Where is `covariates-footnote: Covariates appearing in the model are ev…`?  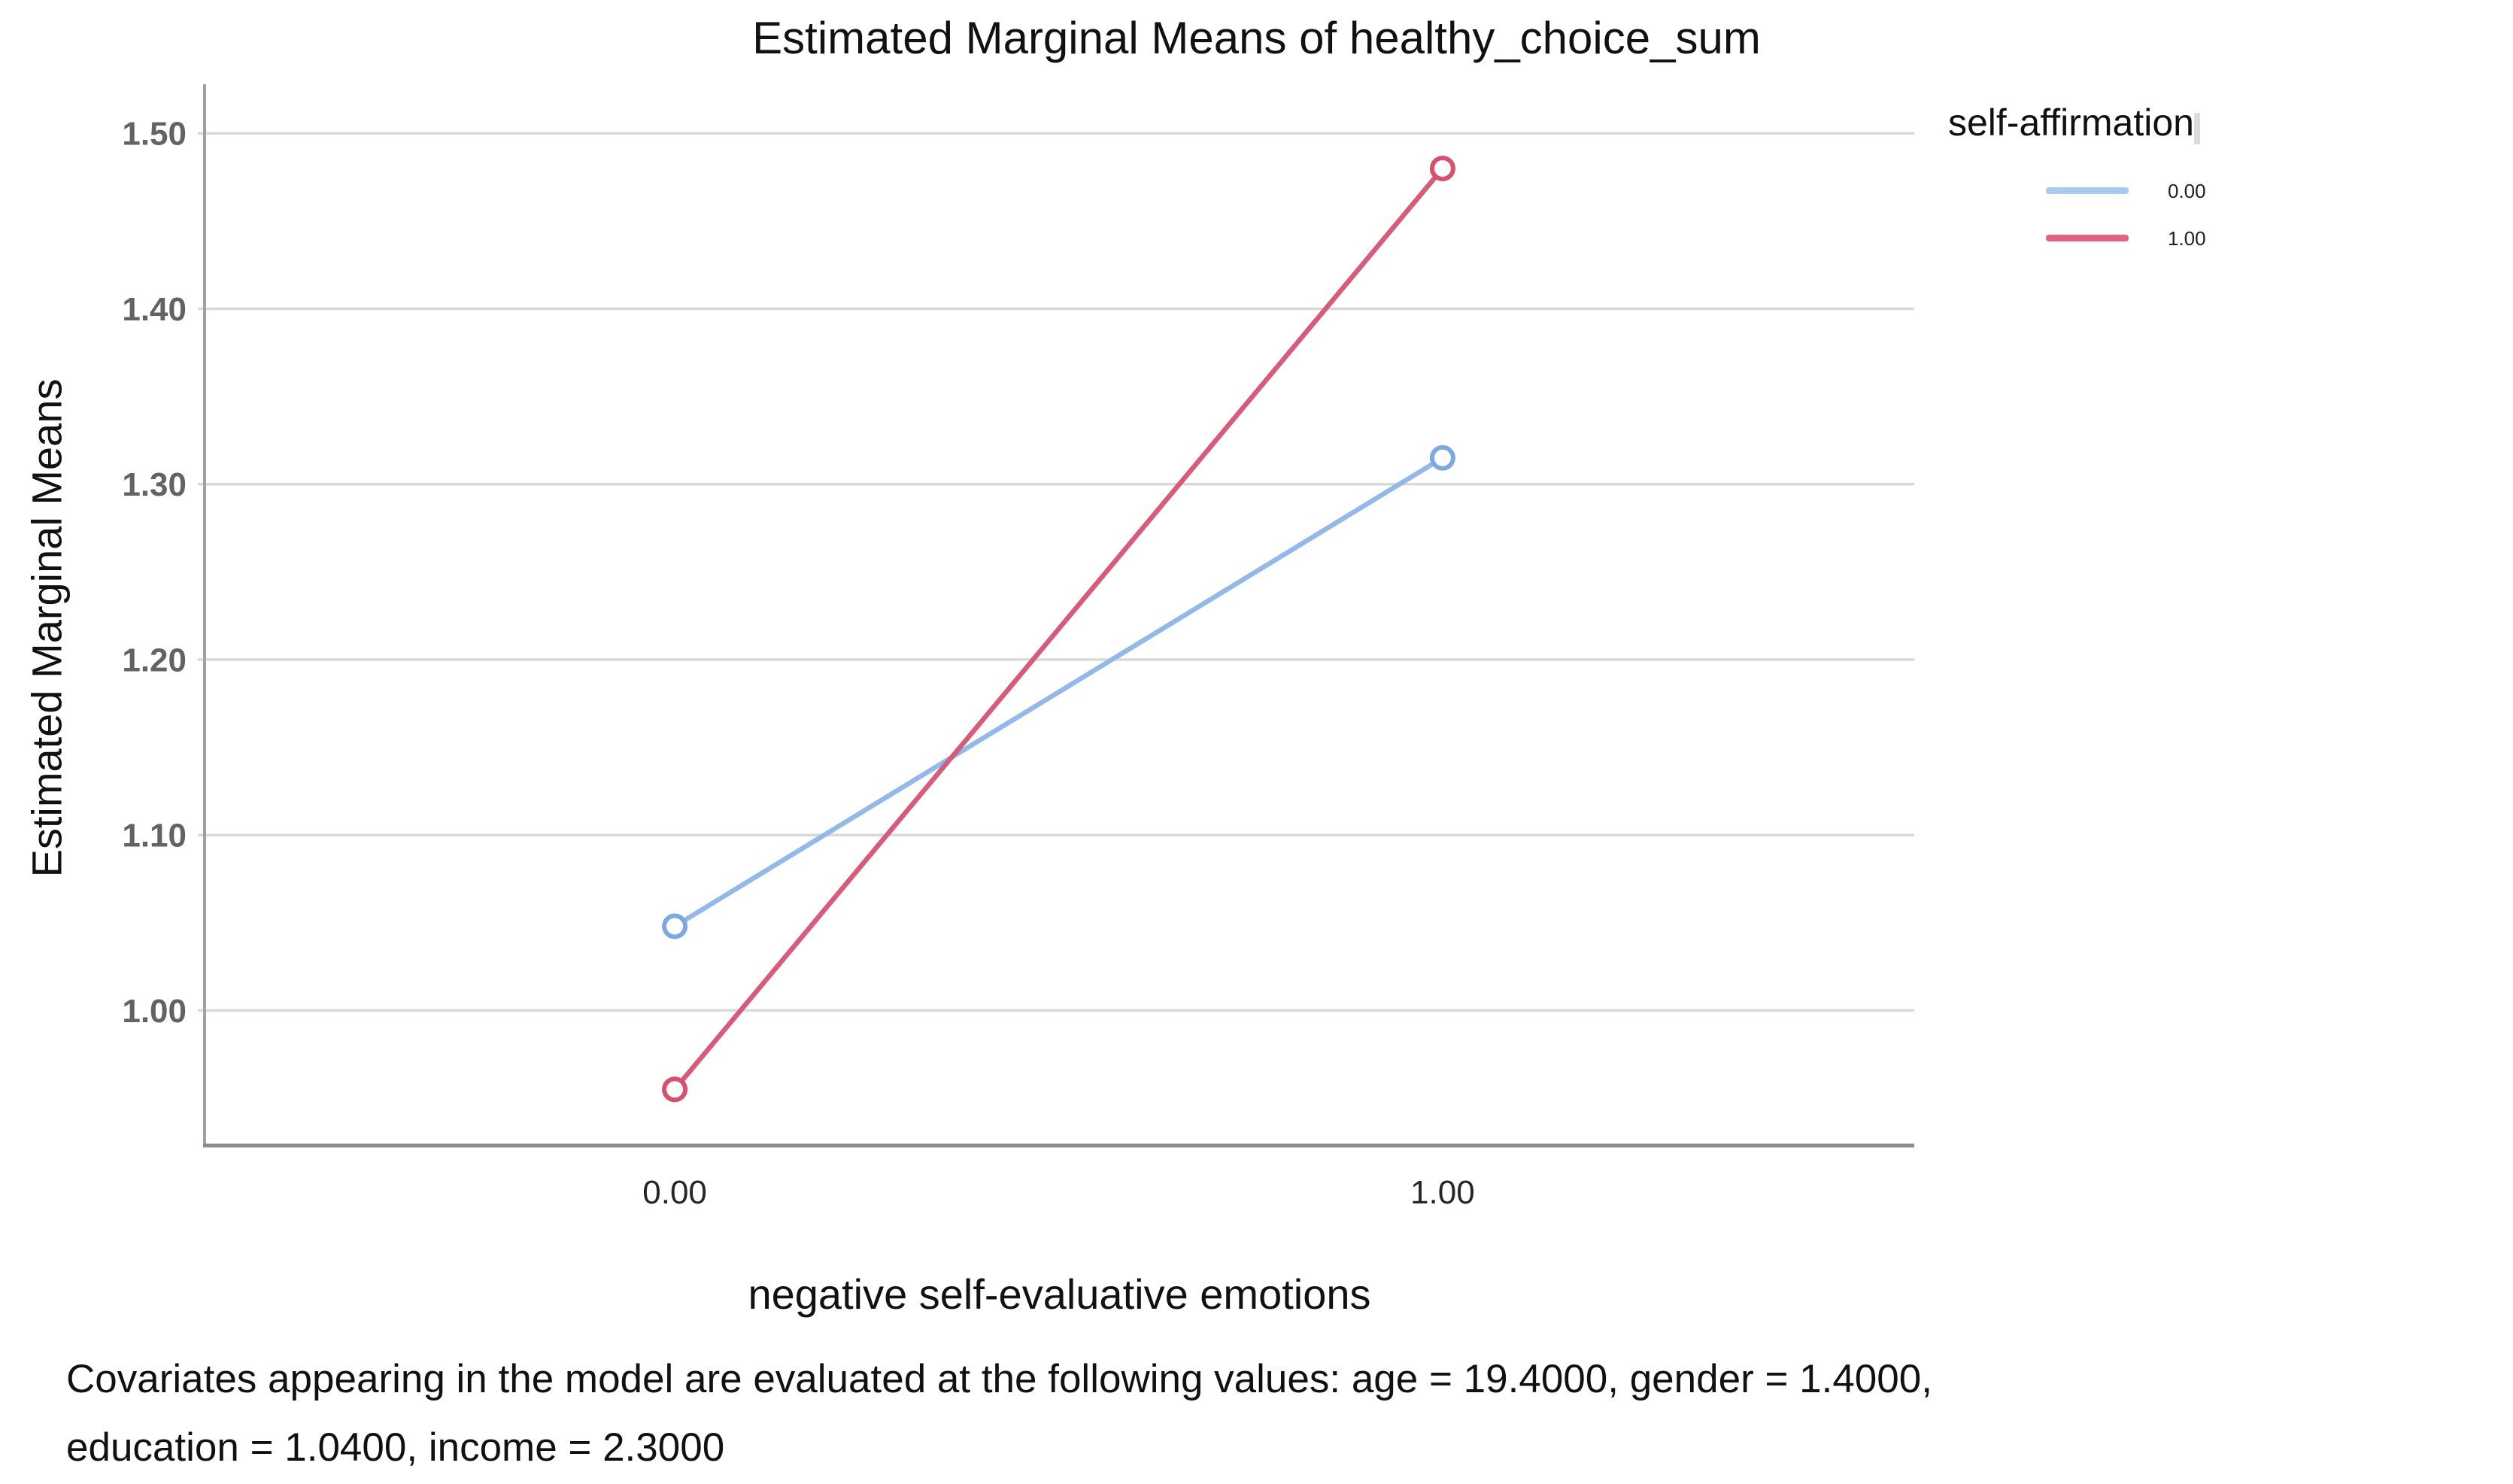 covariates-footnote: Covariates appearing in the model are ev… is located at coordinates (1289, 1413).